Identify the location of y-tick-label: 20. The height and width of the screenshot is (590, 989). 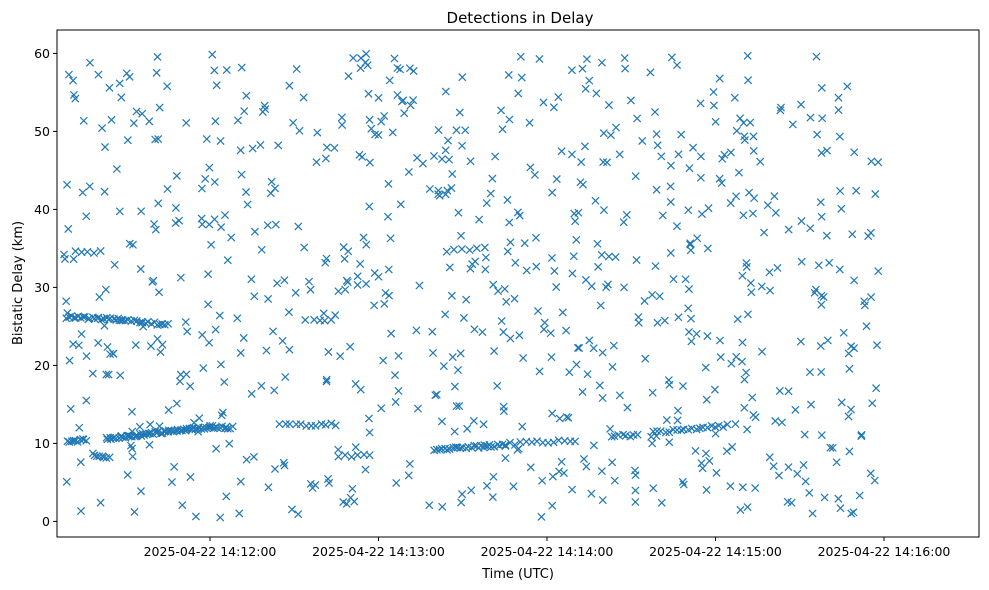
(42, 365).